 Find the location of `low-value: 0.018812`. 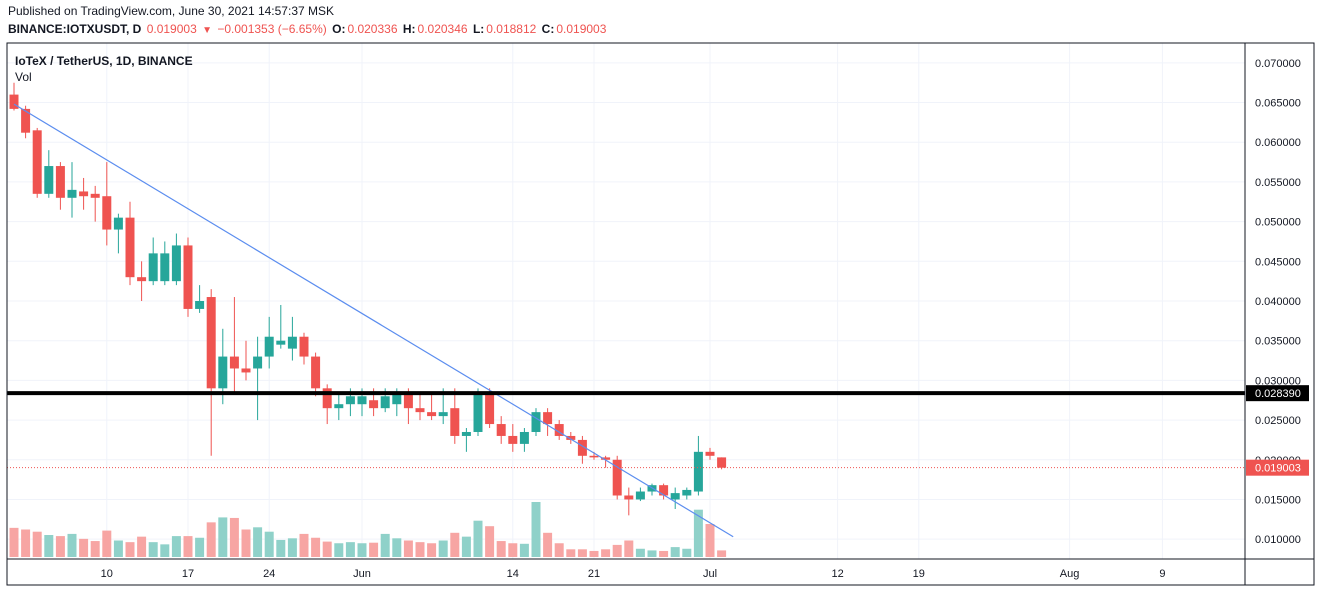

low-value: 0.018812 is located at coordinates (511, 29).